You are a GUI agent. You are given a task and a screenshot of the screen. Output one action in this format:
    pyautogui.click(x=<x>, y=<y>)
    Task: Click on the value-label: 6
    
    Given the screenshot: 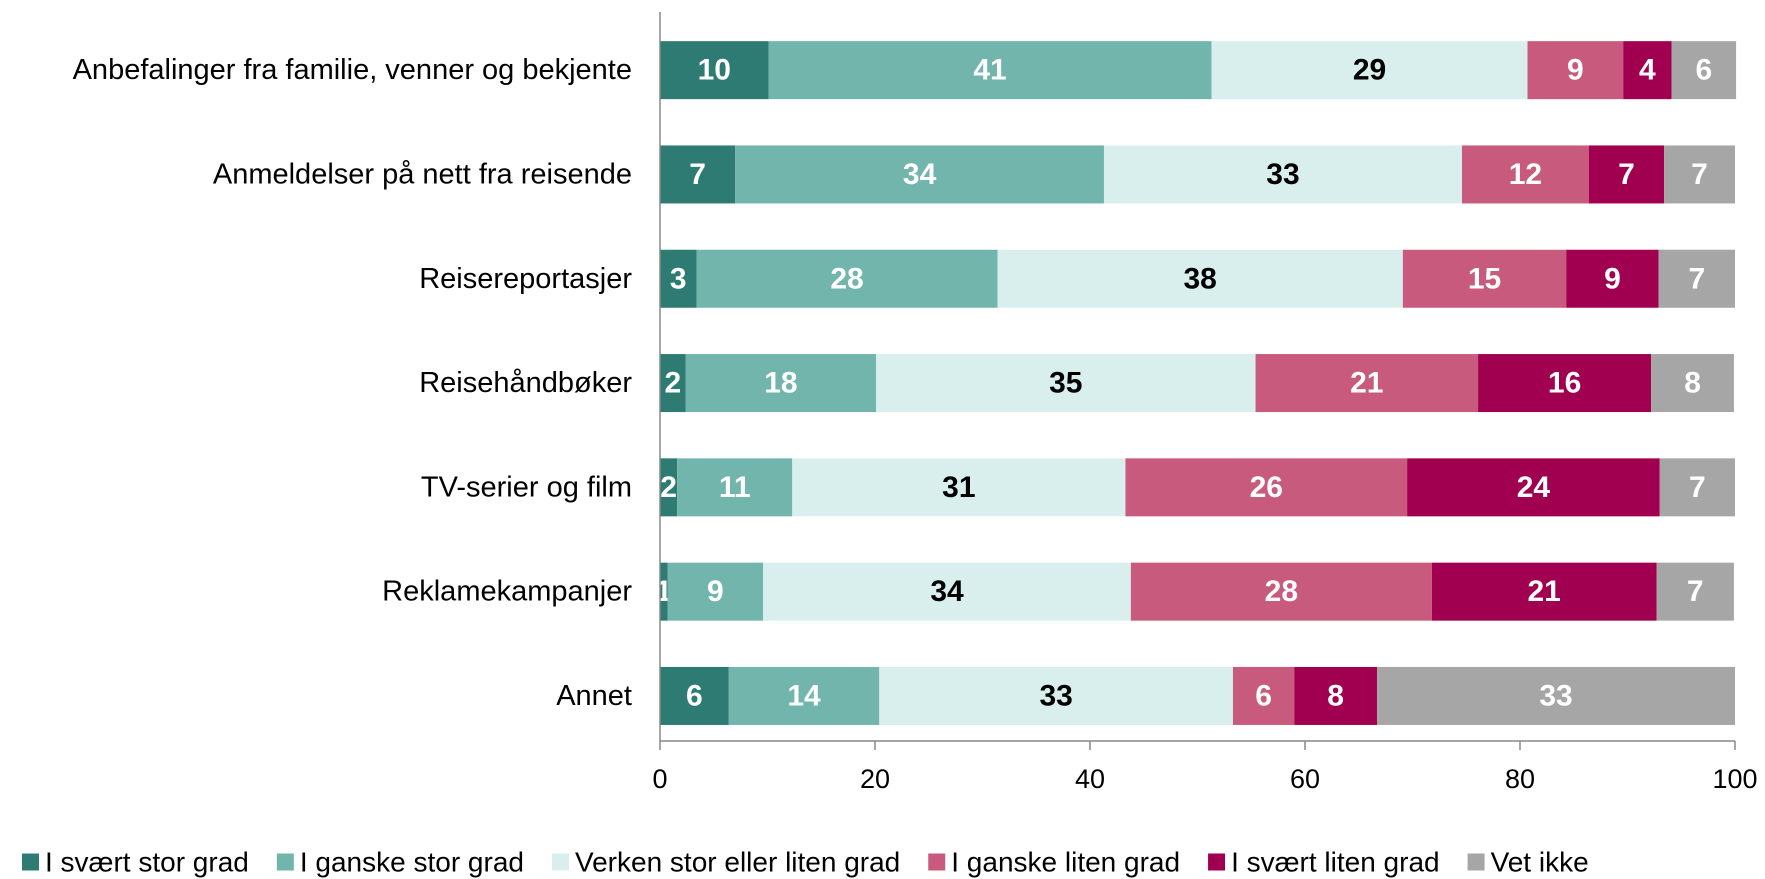 What is the action you would take?
    pyautogui.click(x=694, y=695)
    